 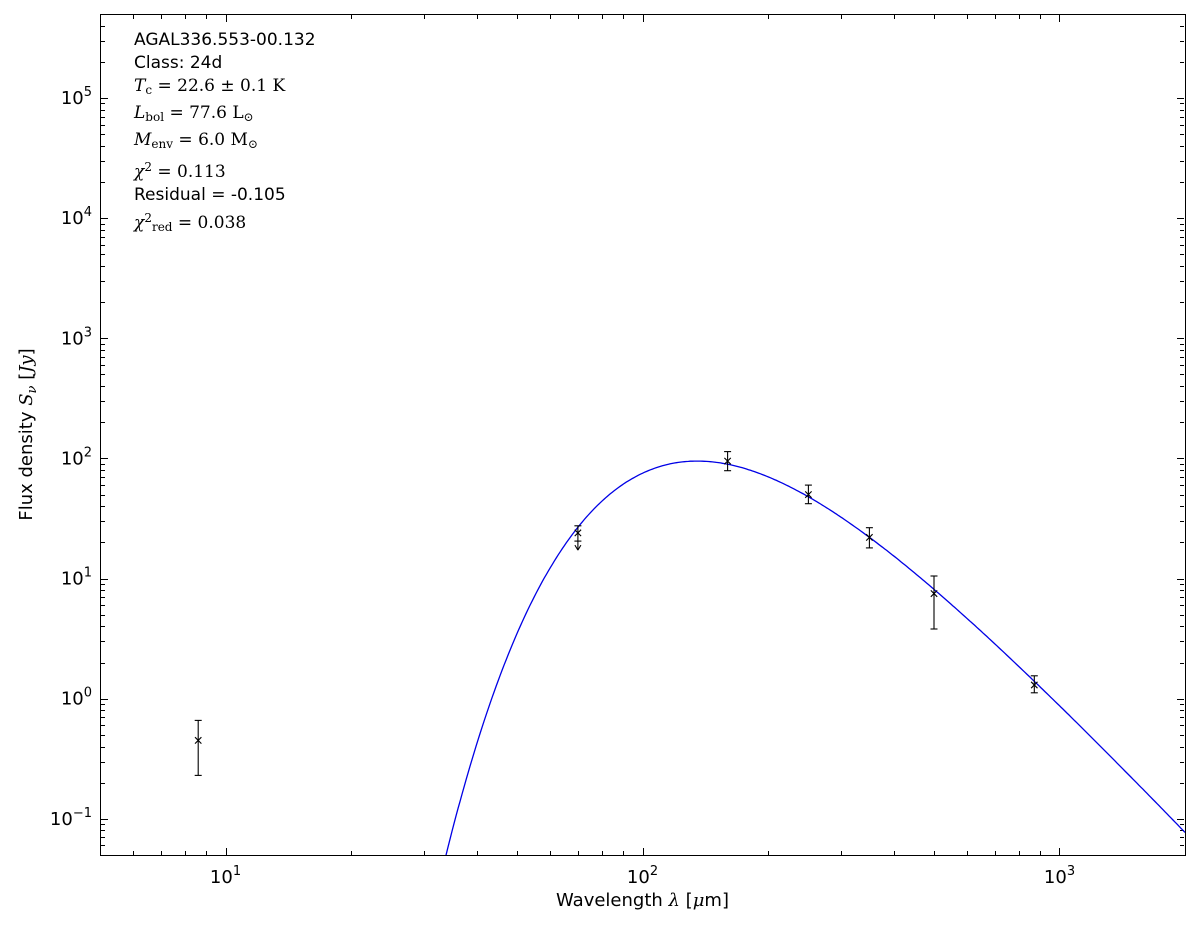 What do you see at coordinates (28, 434) in the screenshot?
I see `y-axis-label: Flux density Sν [Jy]` at bounding box center [28, 434].